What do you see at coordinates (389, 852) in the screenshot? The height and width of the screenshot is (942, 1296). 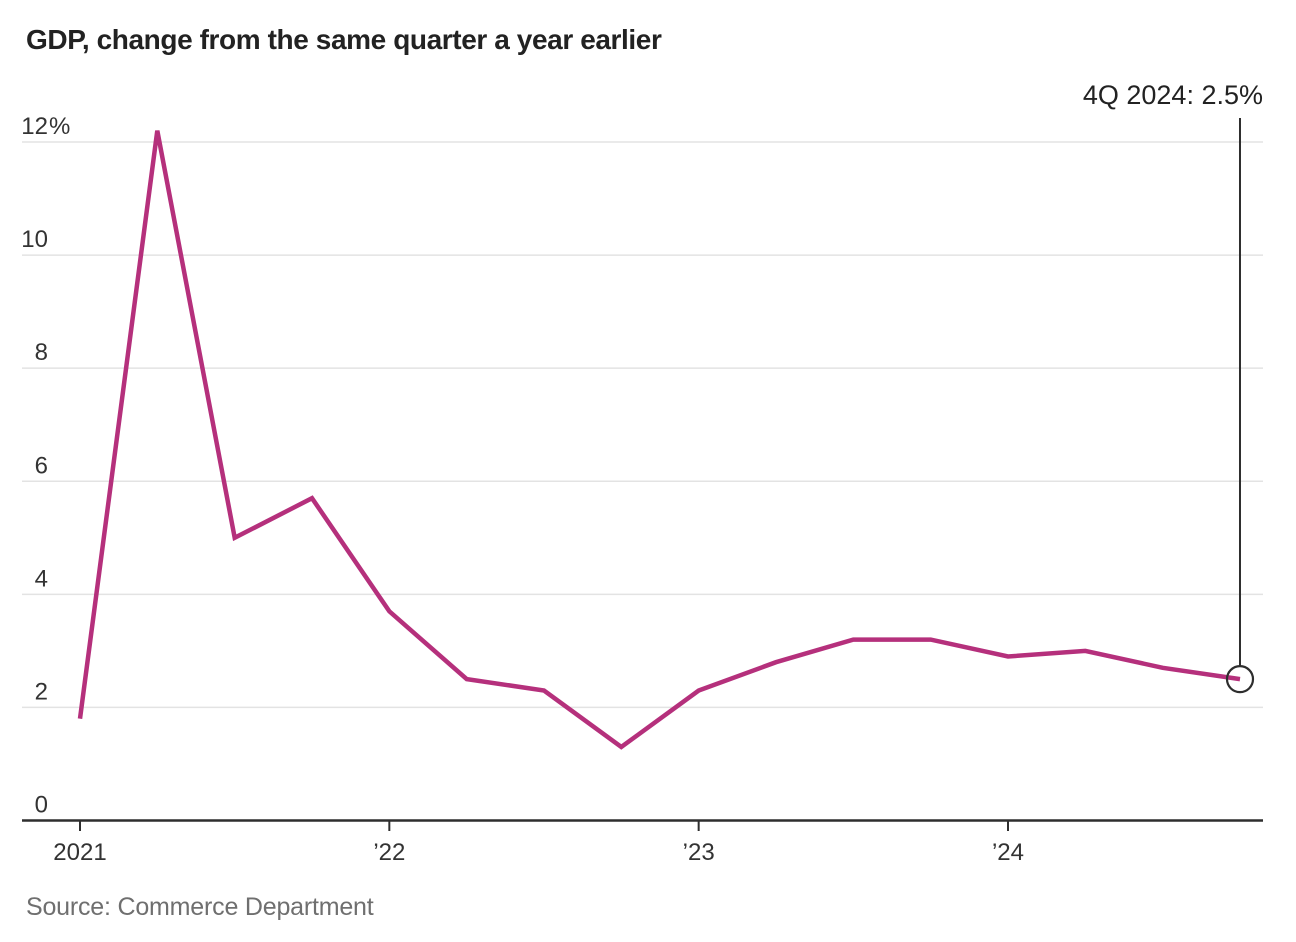 I see `x-tick-label: ’22` at bounding box center [389, 852].